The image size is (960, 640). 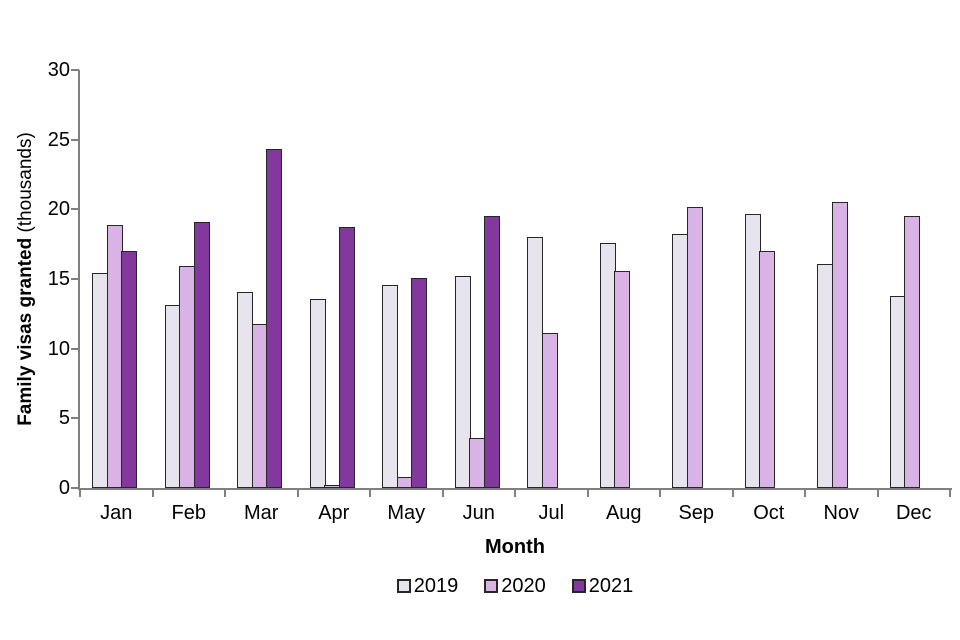 What do you see at coordinates (551, 513) in the screenshot?
I see `x-tick-label: Jul` at bounding box center [551, 513].